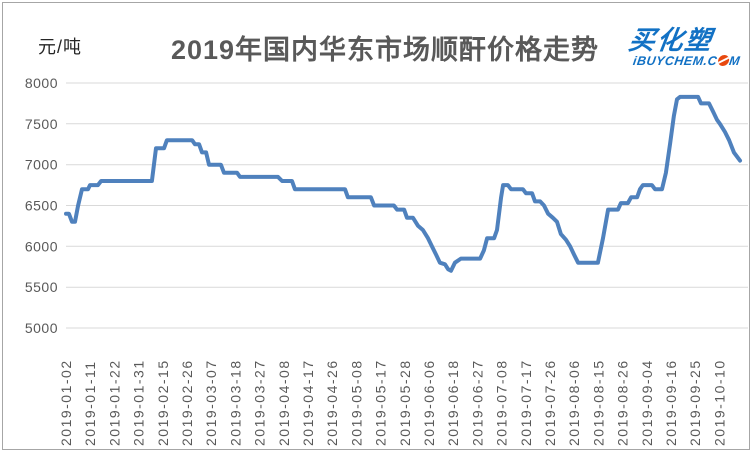  What do you see at coordinates (356, 402) in the screenshot?
I see `x-tick-label-2019-05-08: 2019-05-08` at bounding box center [356, 402].